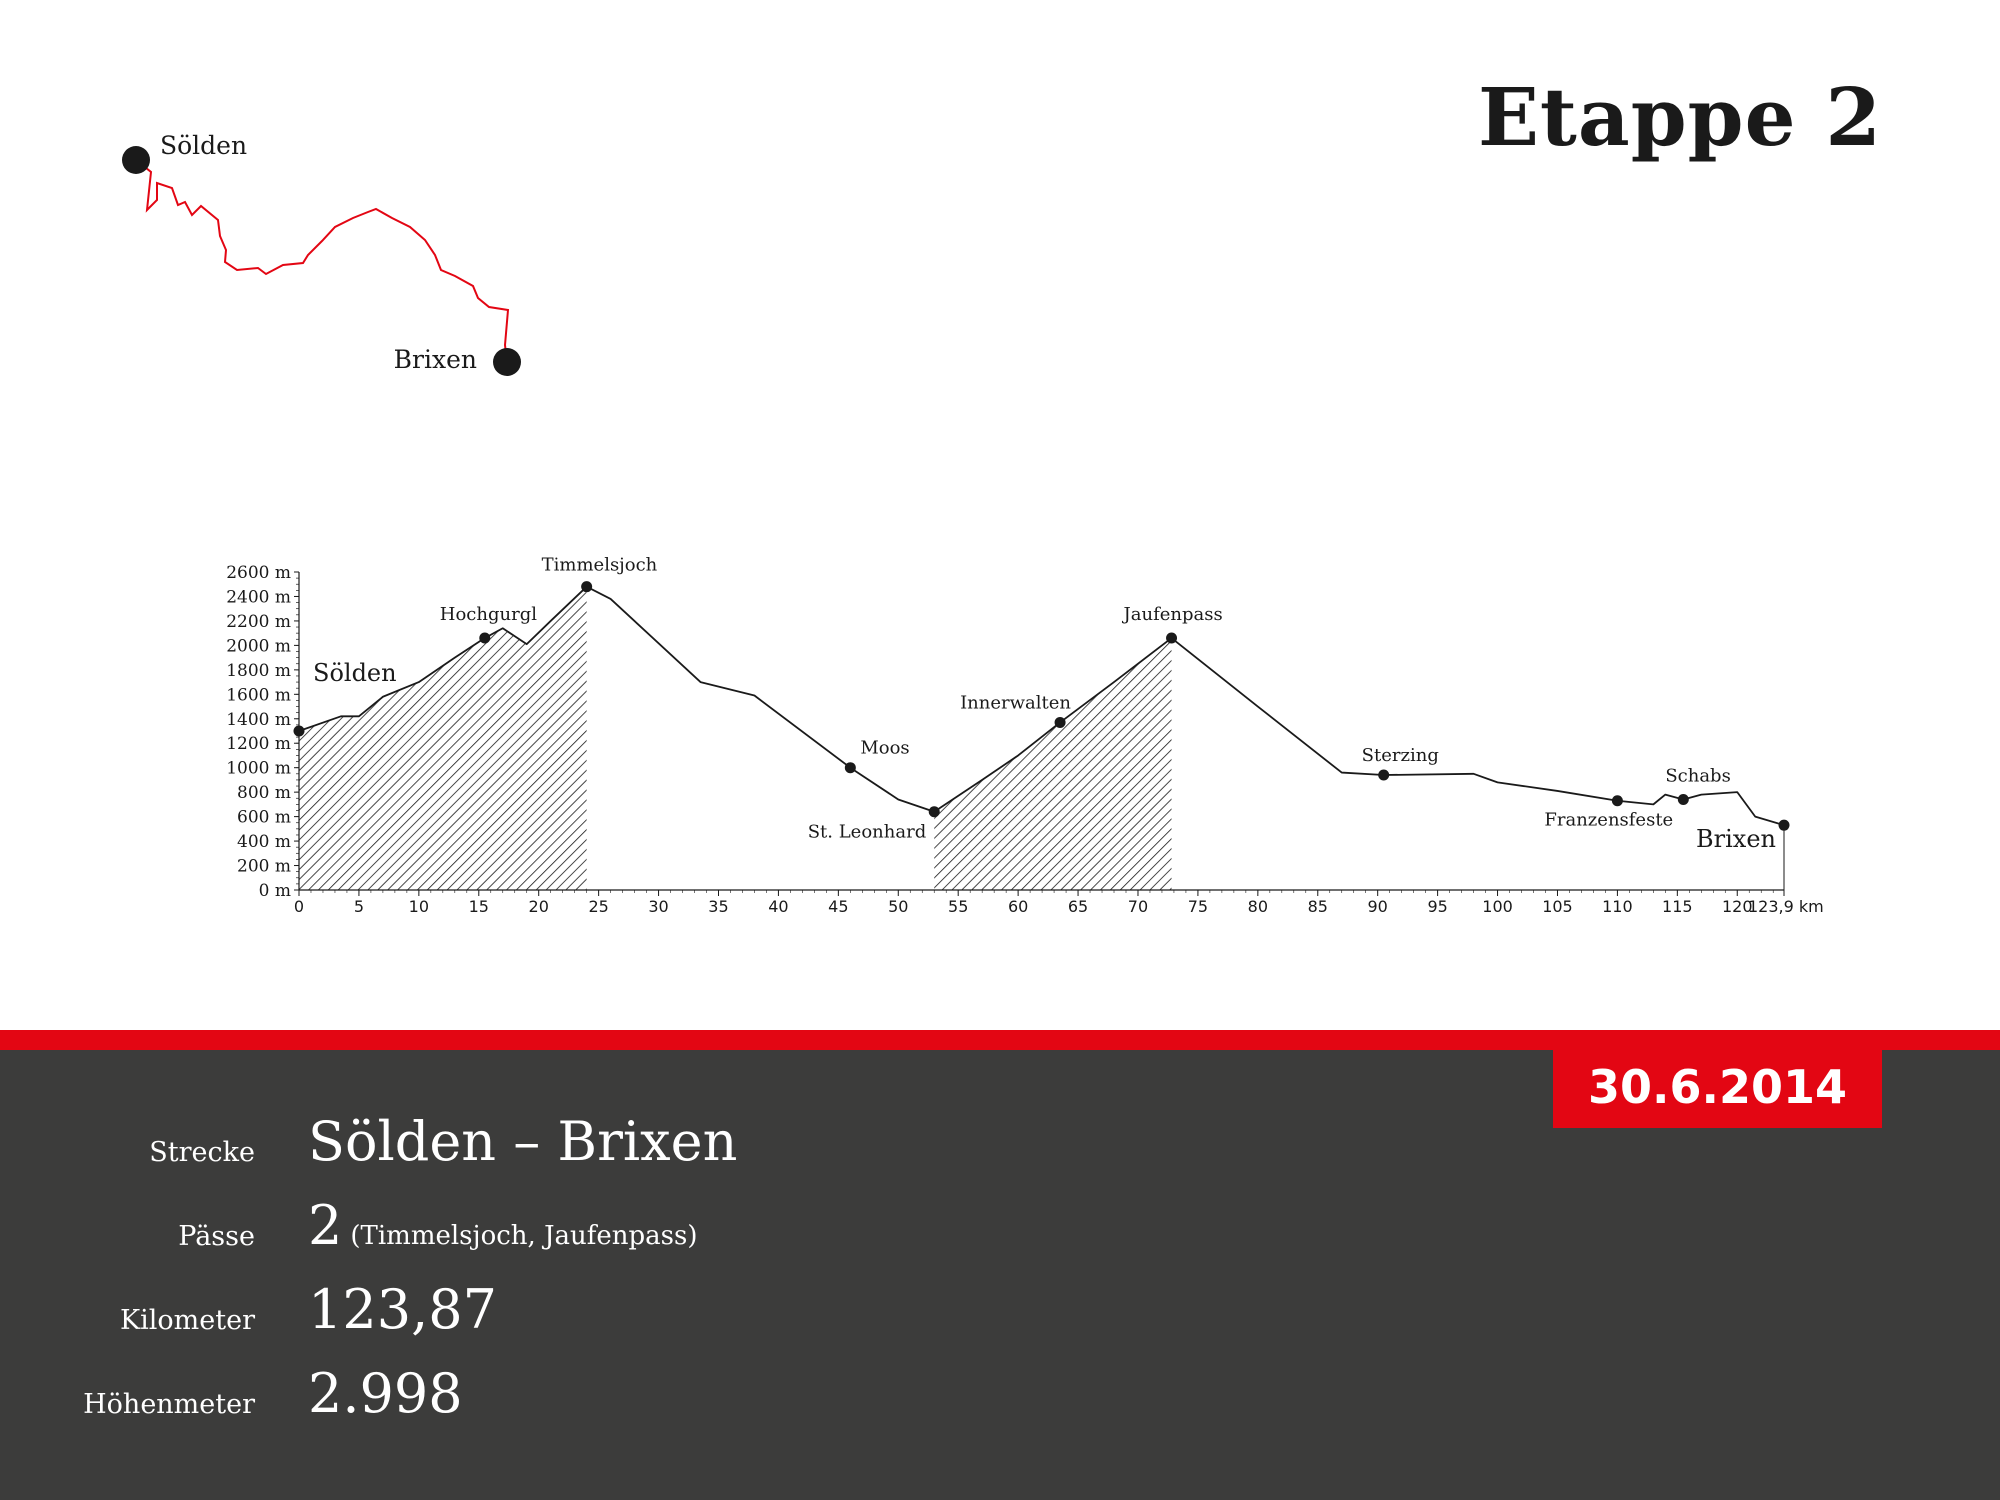  What do you see at coordinates (1258, 906) in the screenshot?
I see `x-tick-label: 80` at bounding box center [1258, 906].